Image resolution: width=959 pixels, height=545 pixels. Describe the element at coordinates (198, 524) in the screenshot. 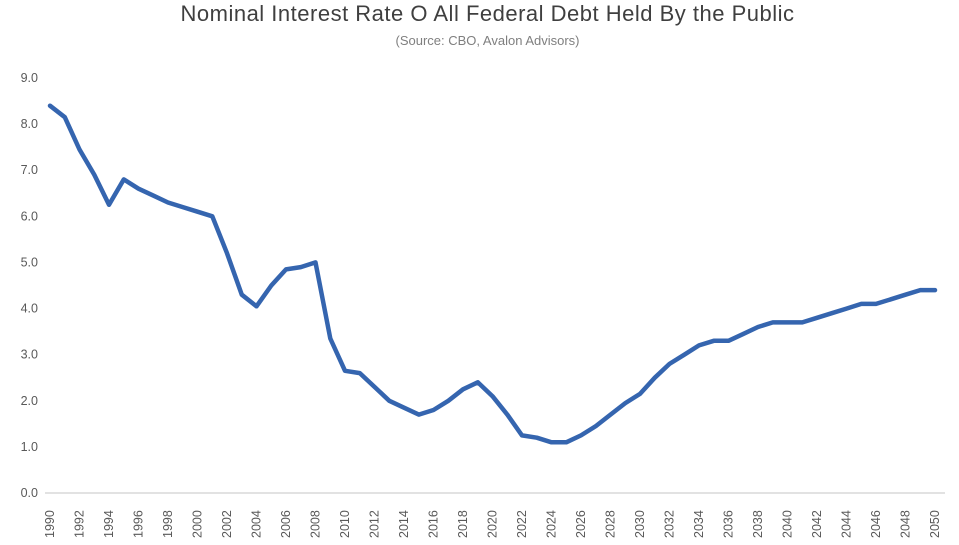

I see `x-tick-label: 2000` at that location.